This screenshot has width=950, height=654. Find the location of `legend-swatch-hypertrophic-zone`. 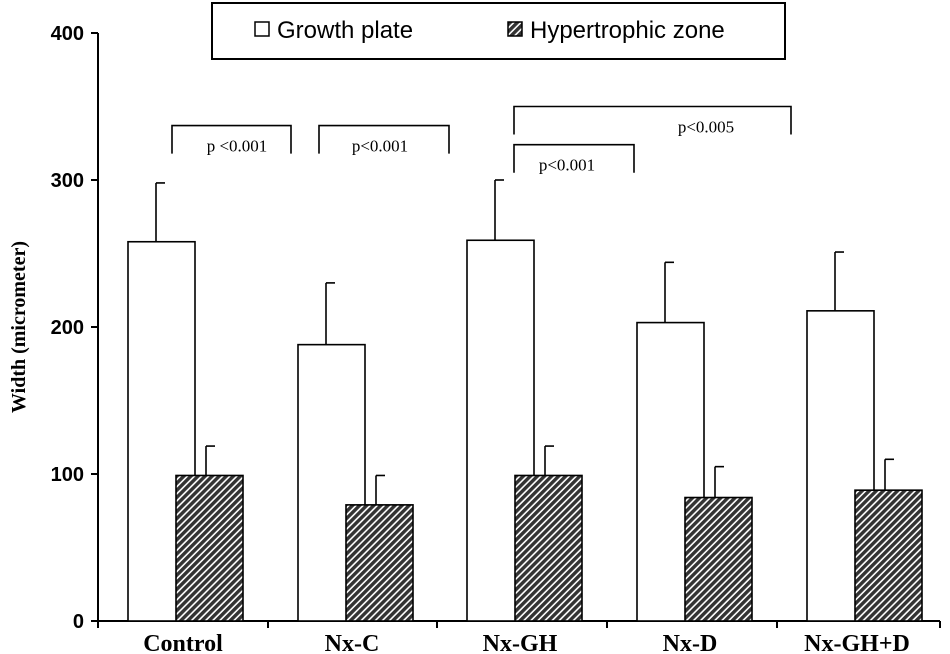

legend-swatch-hypertrophic-zone is located at coordinates (515, 29).